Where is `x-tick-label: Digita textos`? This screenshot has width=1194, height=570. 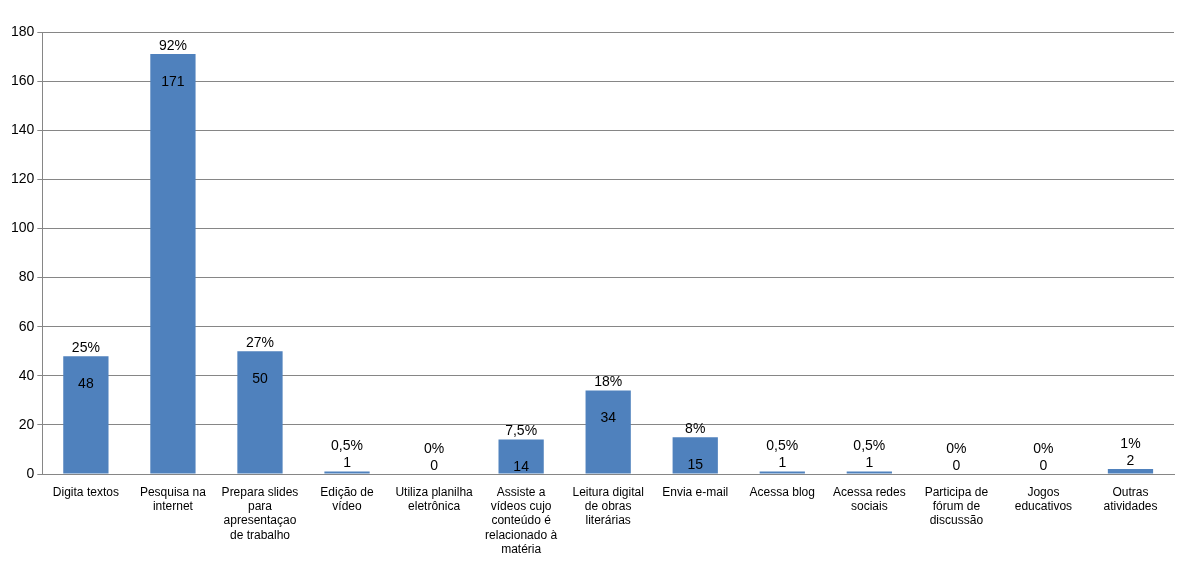 x-tick-label: Digita textos is located at coordinates (85, 491).